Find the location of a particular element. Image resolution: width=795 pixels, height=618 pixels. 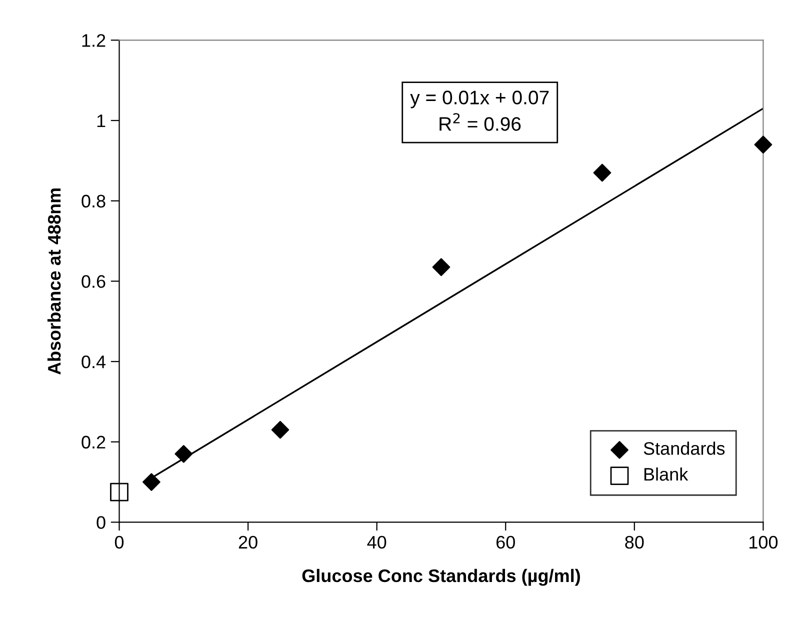

x-axis-title: Glucose Conc Standards (µg/ml) is located at coordinates (441, 577).